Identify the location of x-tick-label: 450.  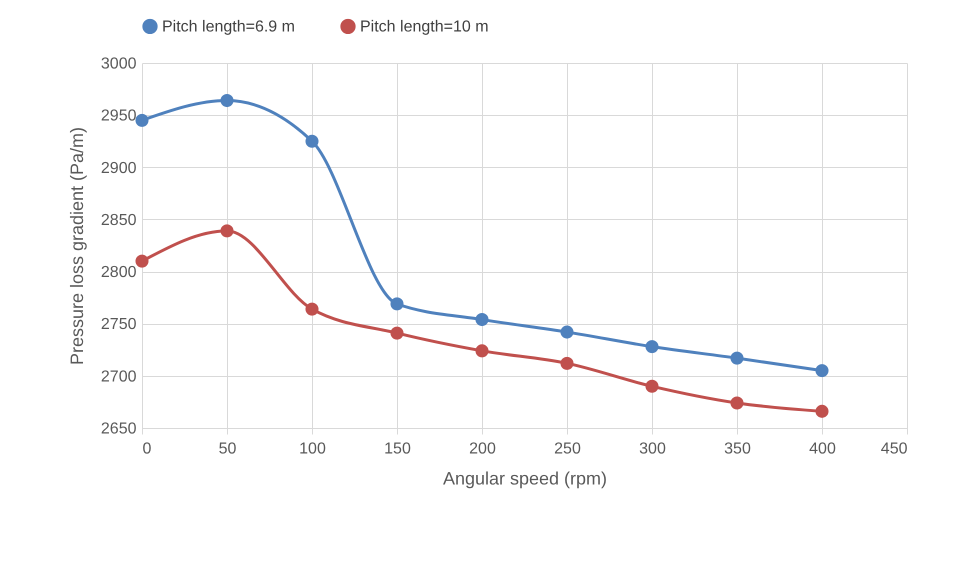
(894, 449).